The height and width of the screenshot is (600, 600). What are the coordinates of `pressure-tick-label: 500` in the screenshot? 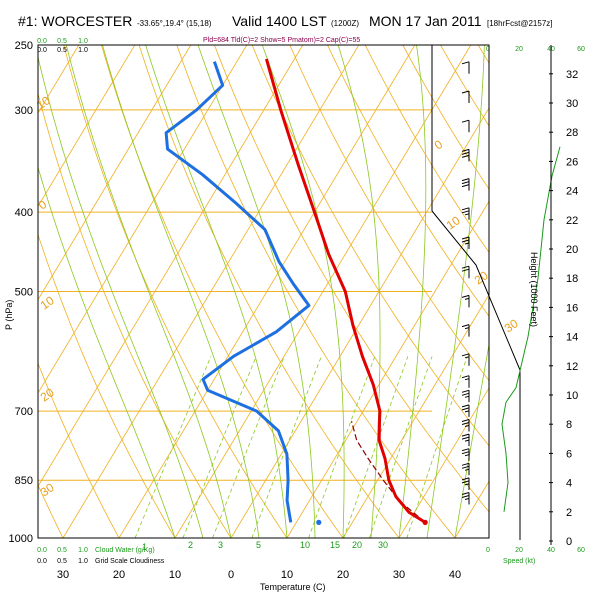 It's located at (24, 293).